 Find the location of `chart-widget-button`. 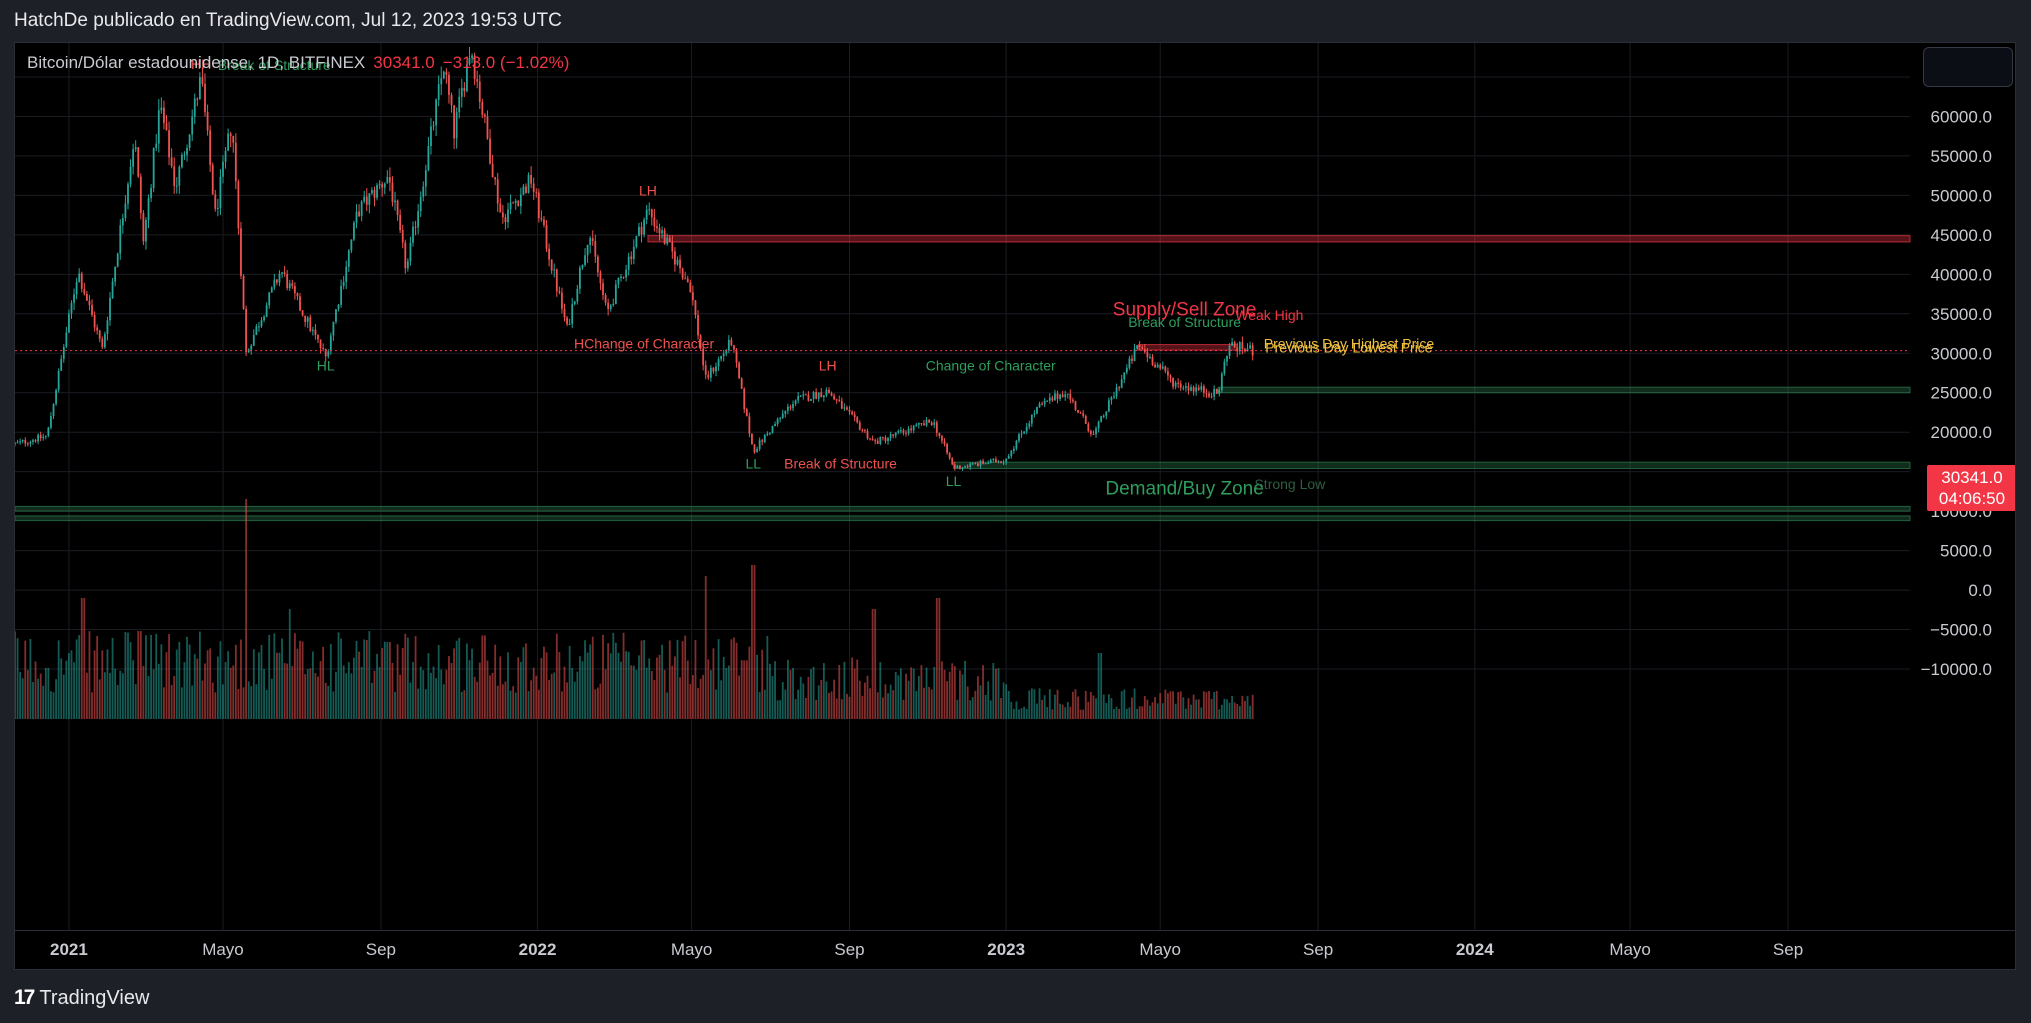

chart-widget-button is located at coordinates (1968, 67).